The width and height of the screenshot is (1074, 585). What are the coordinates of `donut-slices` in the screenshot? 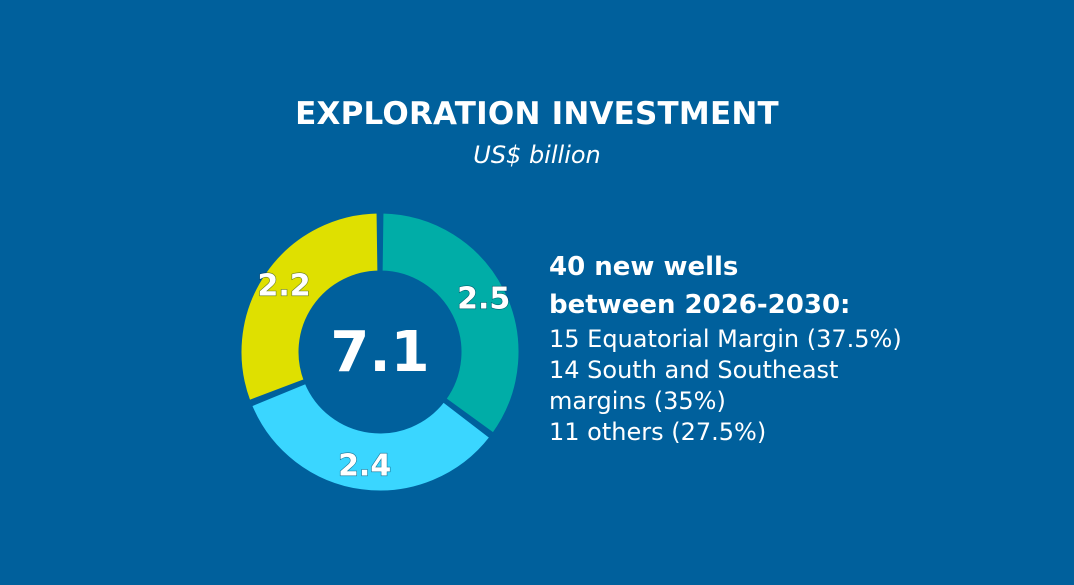 It's located at (380, 352).